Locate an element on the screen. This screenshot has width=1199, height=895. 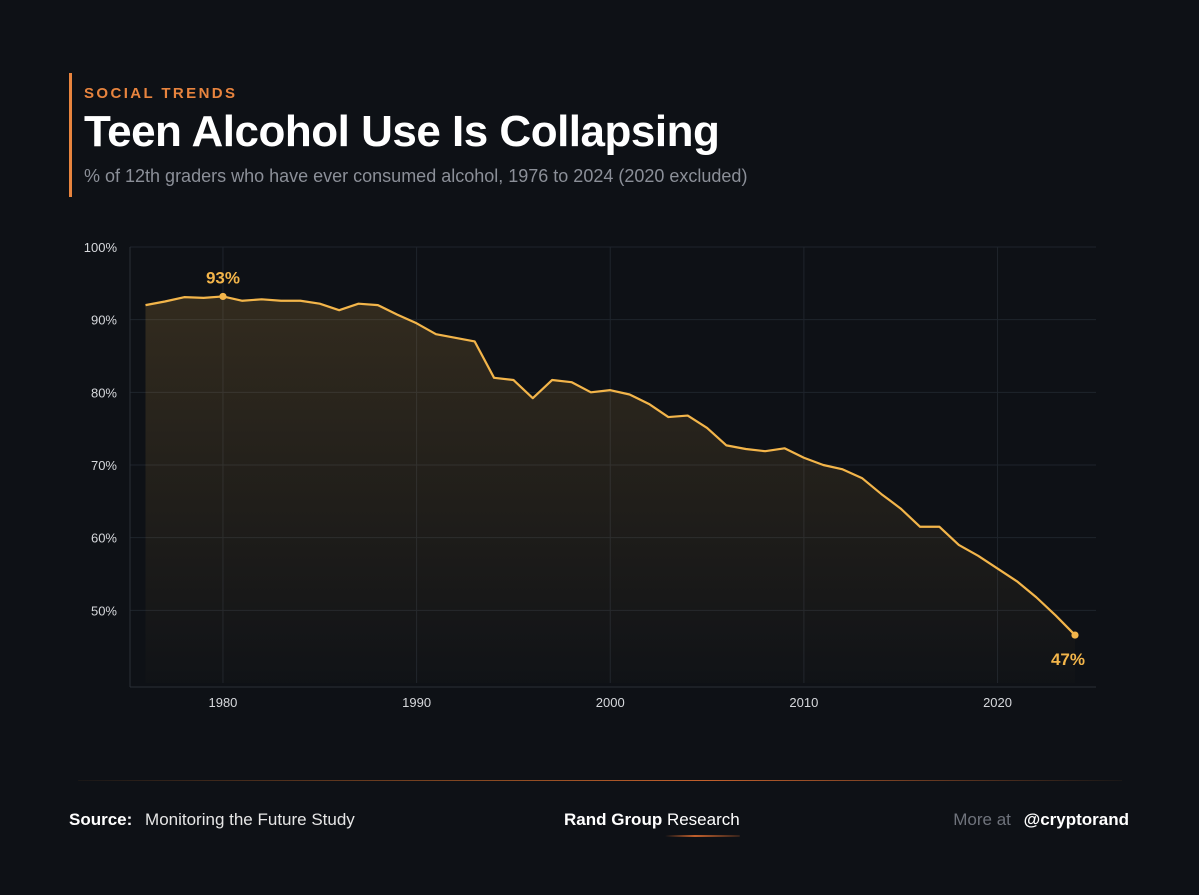
brand-name: Rand Group is located at coordinates (613, 819).